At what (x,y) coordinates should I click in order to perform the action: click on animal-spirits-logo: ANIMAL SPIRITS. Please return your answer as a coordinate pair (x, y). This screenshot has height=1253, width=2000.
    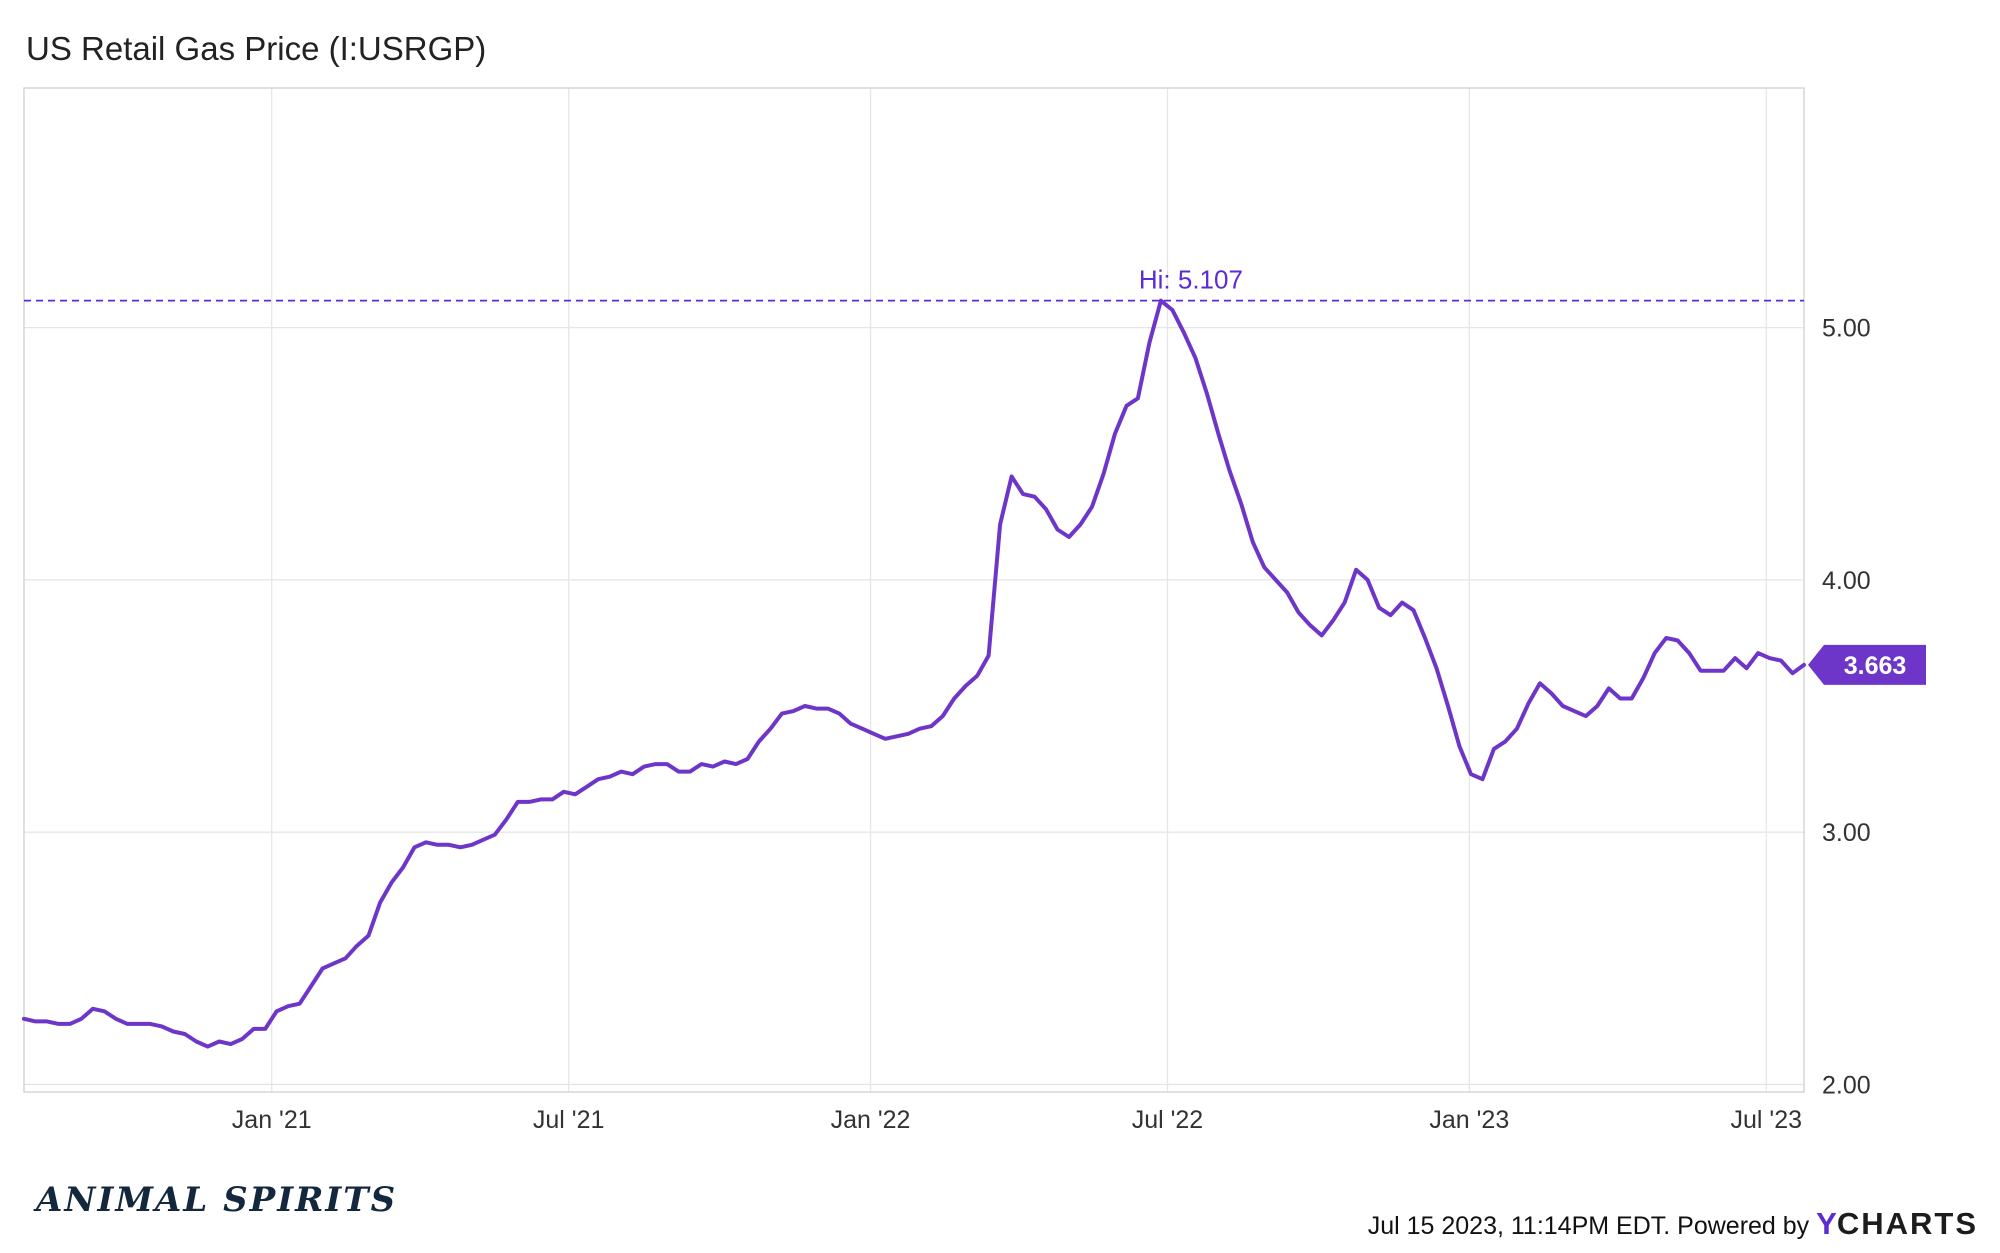
    Looking at the image, I should click on (217, 1200).